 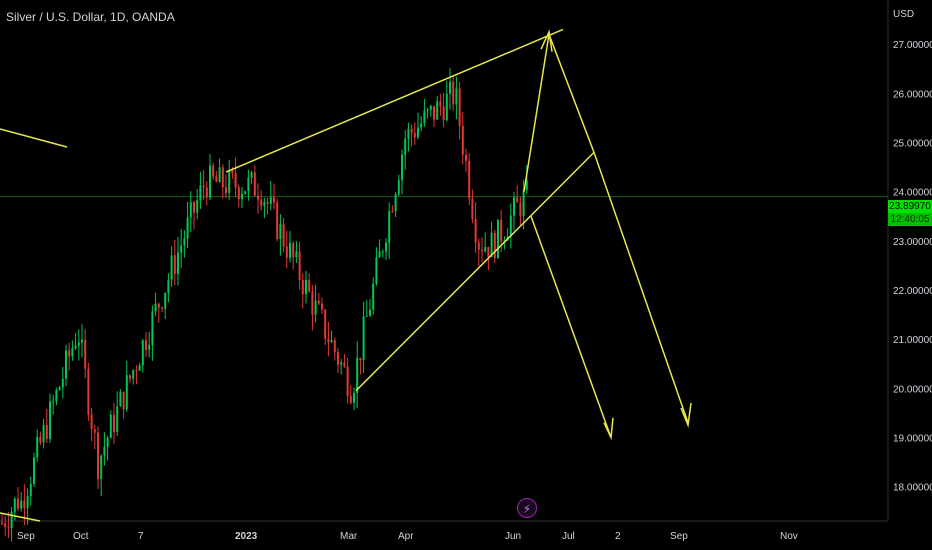 I want to click on upper-wedge-line, so click(x=394, y=100).